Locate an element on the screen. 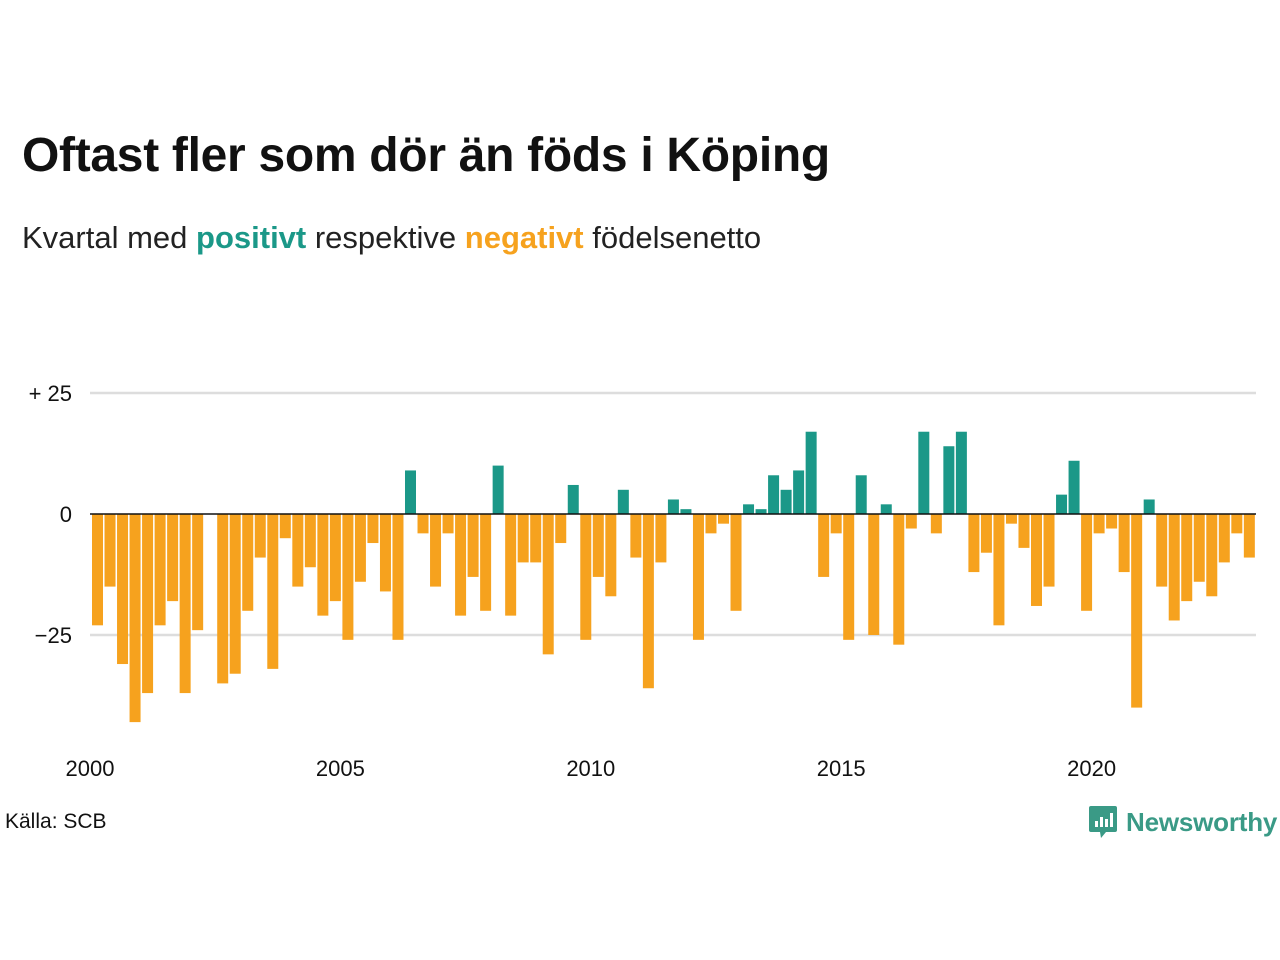 The height and width of the screenshot is (960, 1280). subtitle-text-before: Kvartal med is located at coordinates (109, 237).